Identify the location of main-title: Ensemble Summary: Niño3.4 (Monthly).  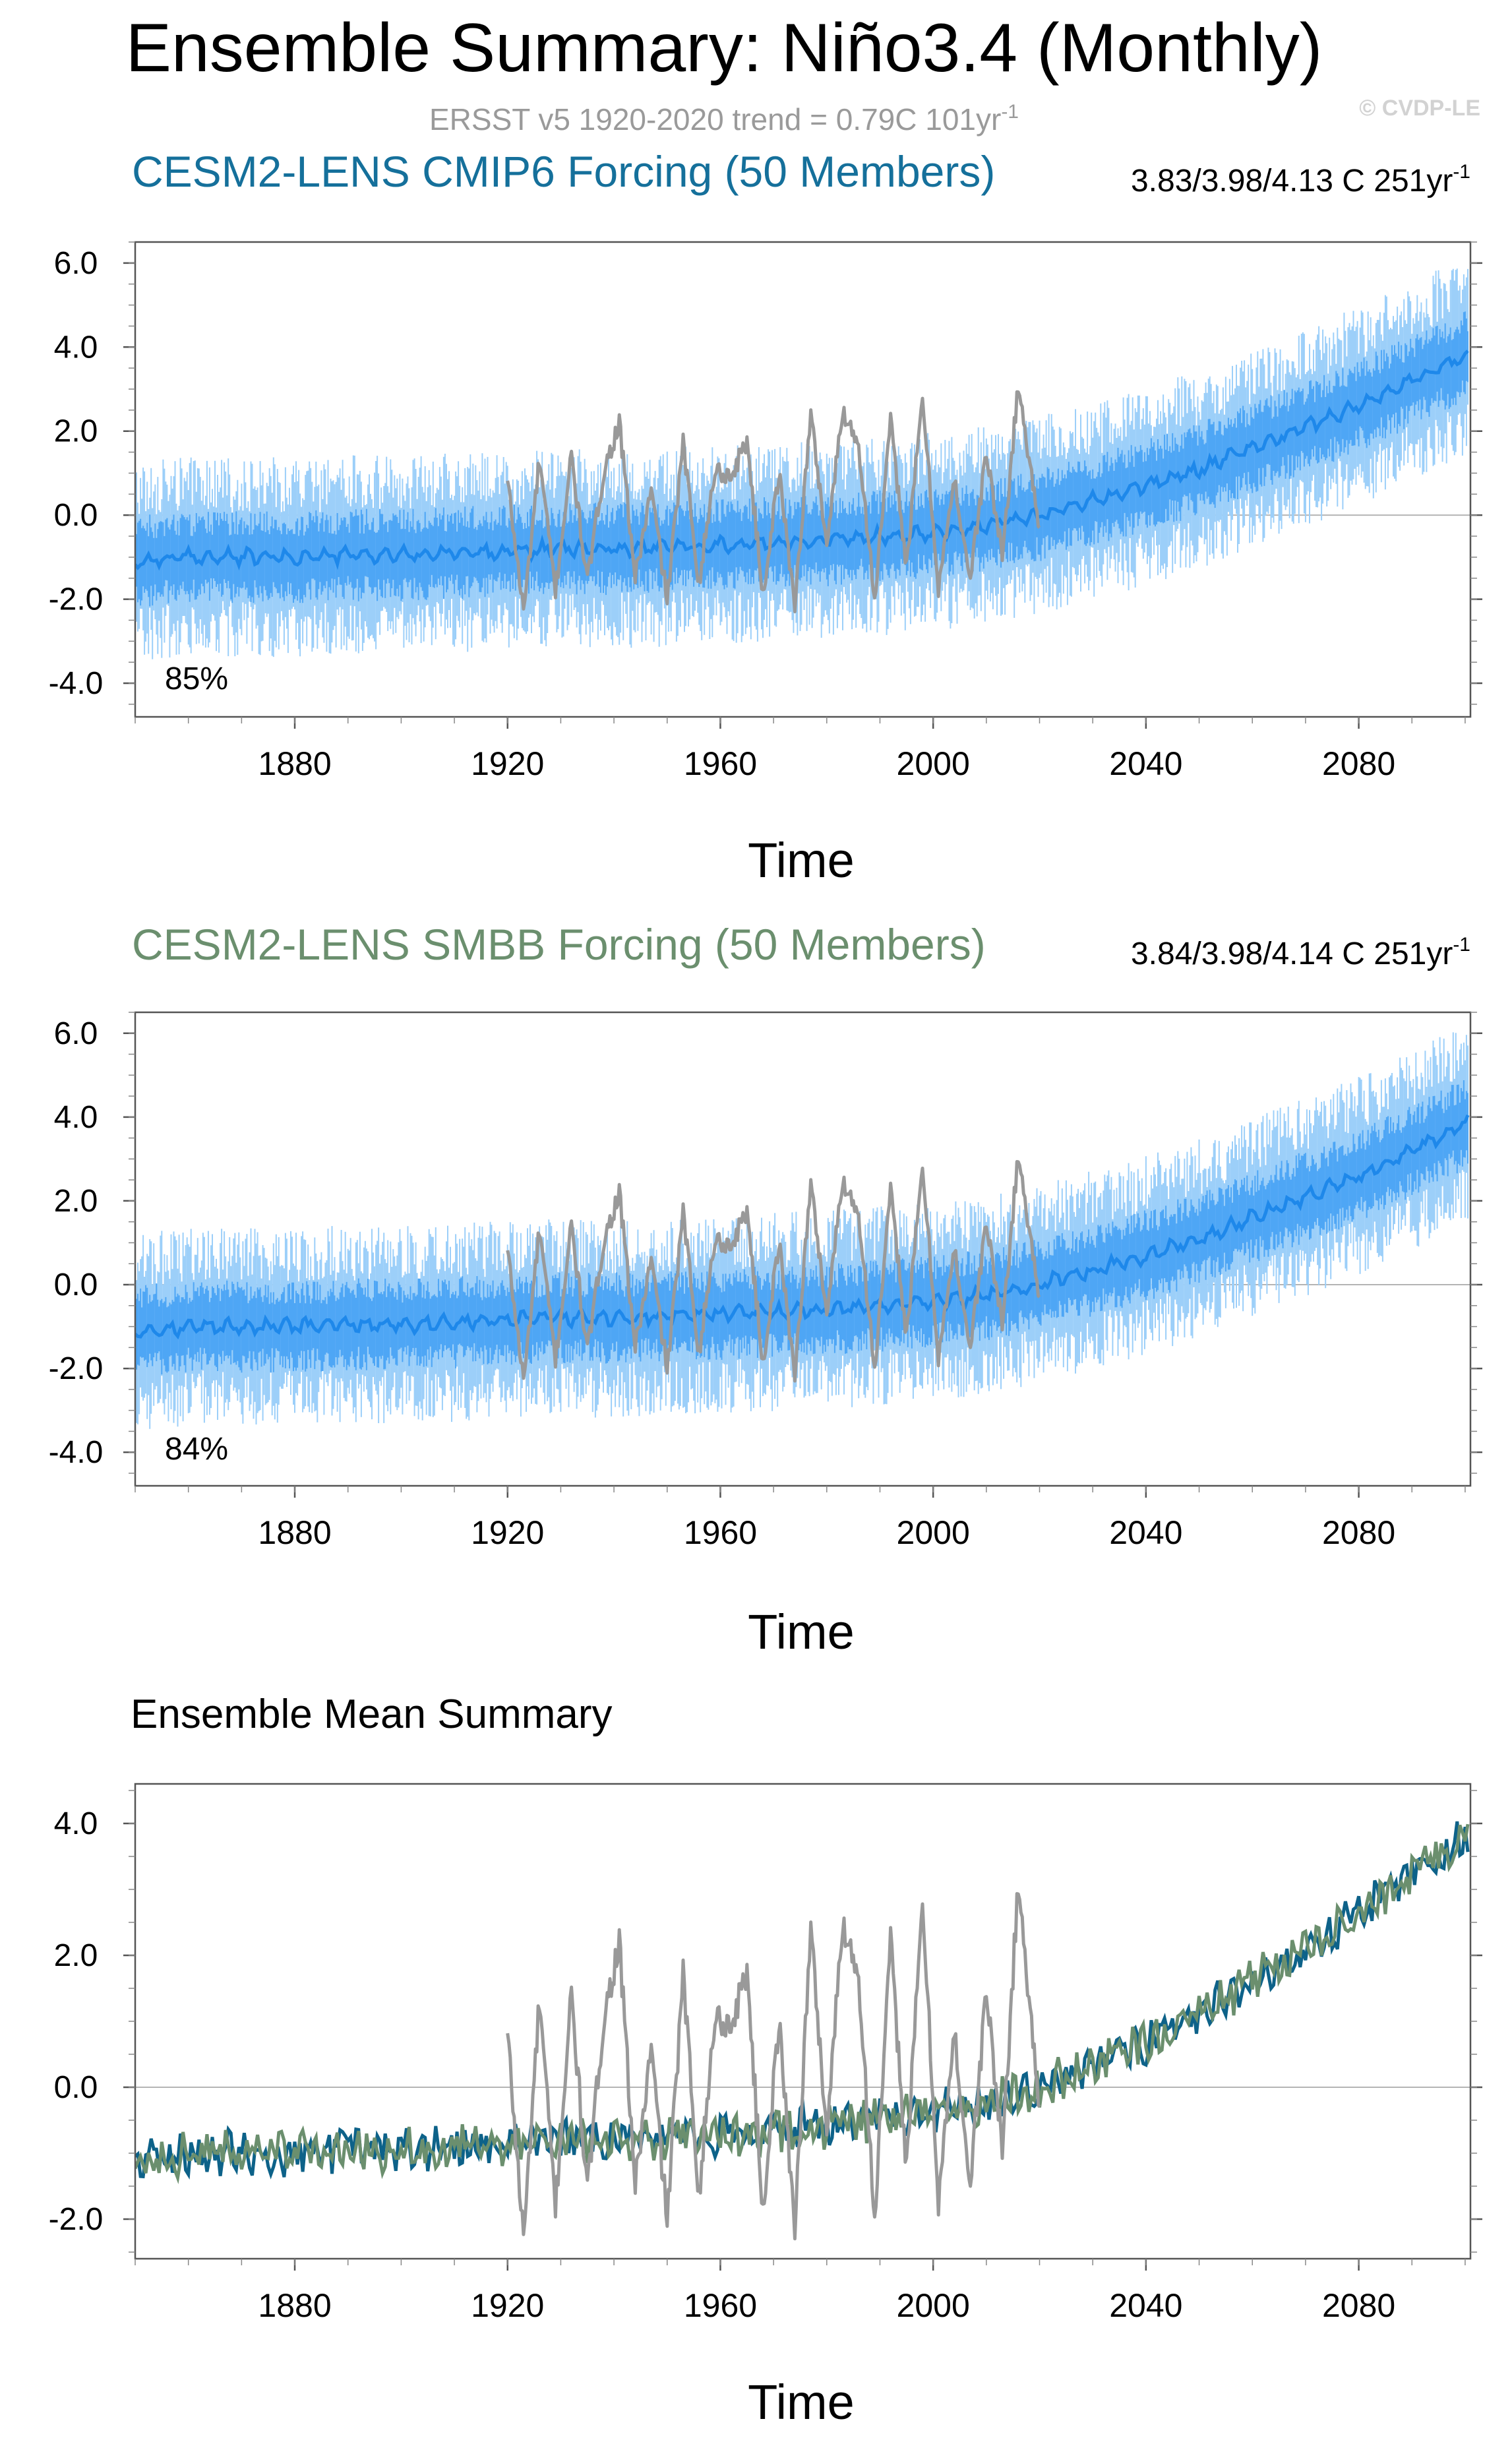
(724, 48).